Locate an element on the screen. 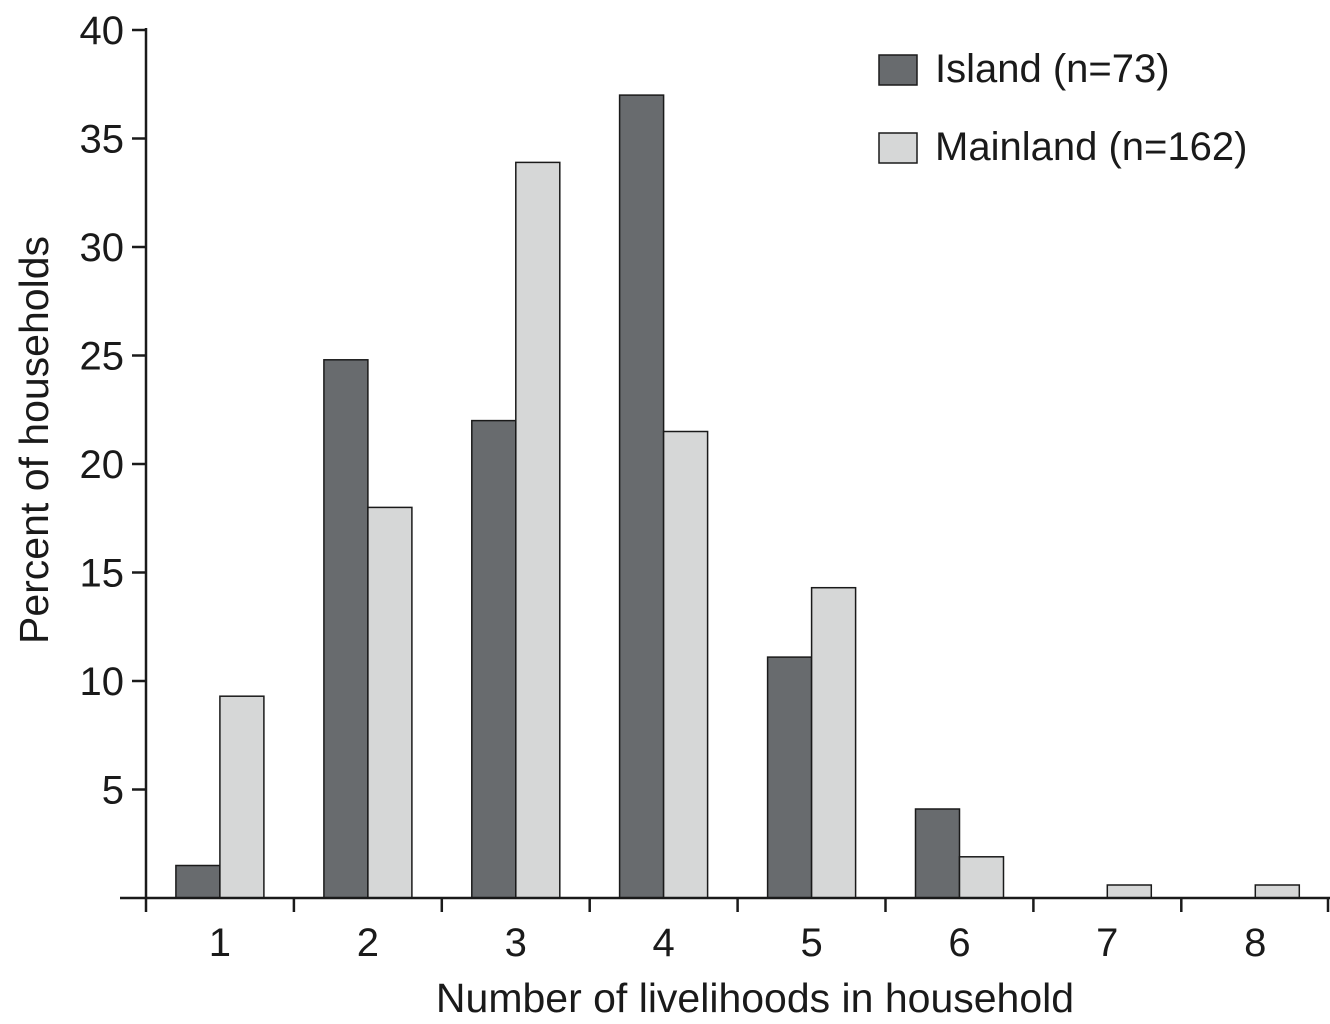 The width and height of the screenshot is (1330, 1024). legend-swatch-island is located at coordinates (898, 70).